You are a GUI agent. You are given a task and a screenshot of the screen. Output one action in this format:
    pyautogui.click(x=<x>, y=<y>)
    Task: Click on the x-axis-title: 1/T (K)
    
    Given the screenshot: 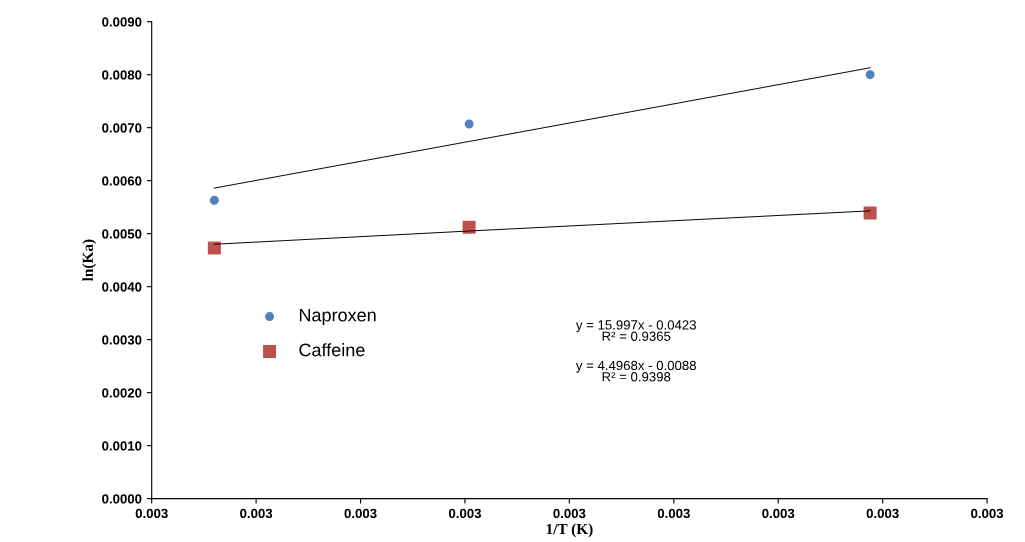 What is the action you would take?
    pyautogui.click(x=569, y=530)
    